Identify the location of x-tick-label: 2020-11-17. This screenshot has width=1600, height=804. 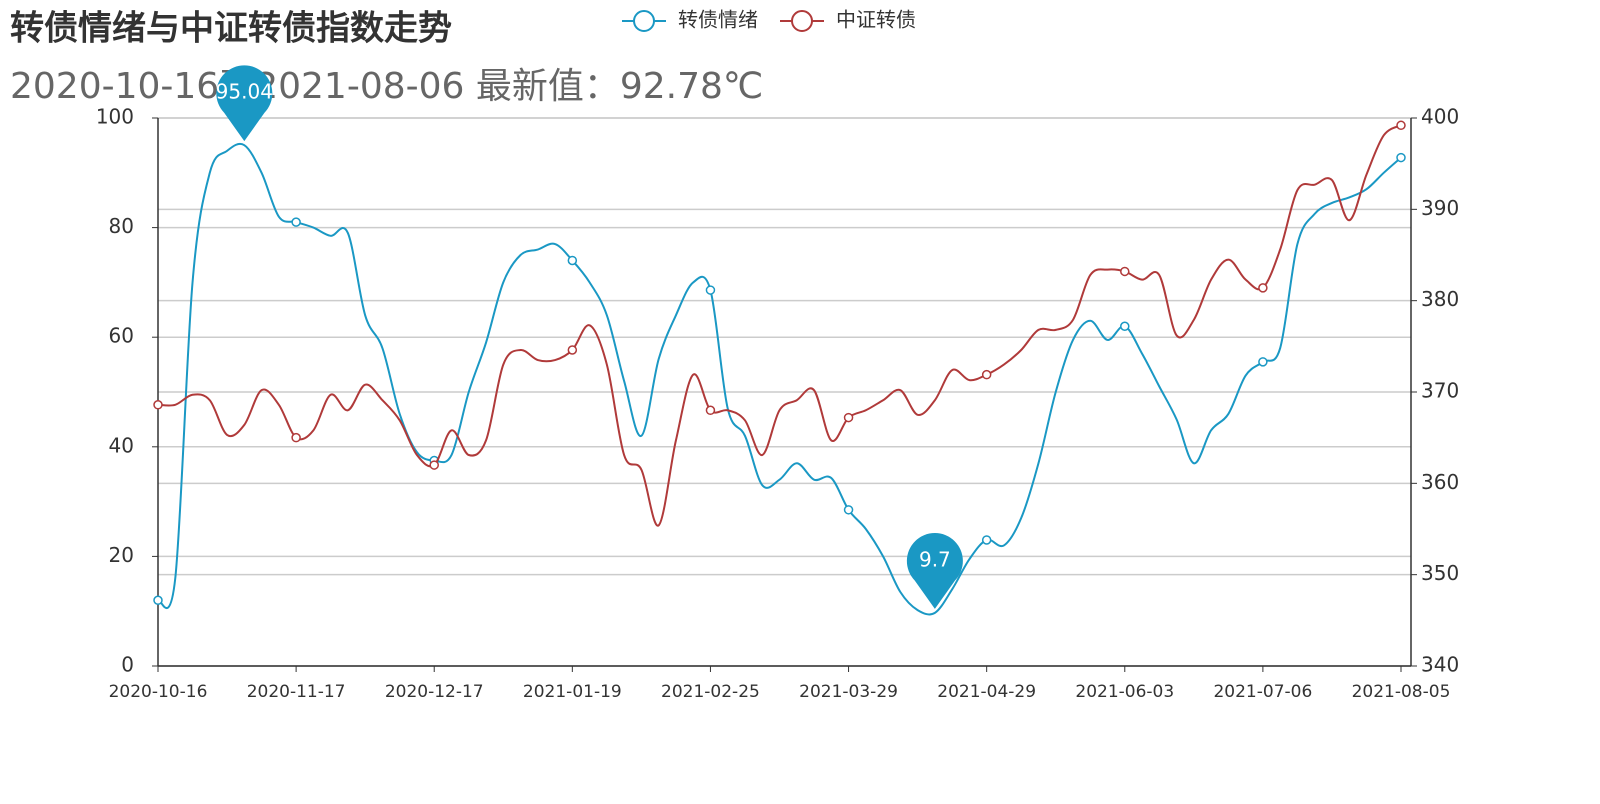
(296, 692).